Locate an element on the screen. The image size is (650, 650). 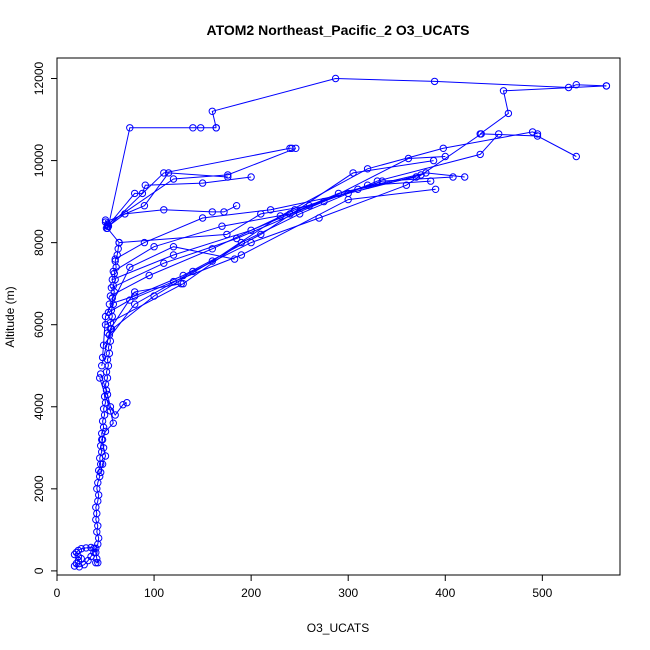
y-axis-label: Altitude (m) is located at coordinates (10, 316).